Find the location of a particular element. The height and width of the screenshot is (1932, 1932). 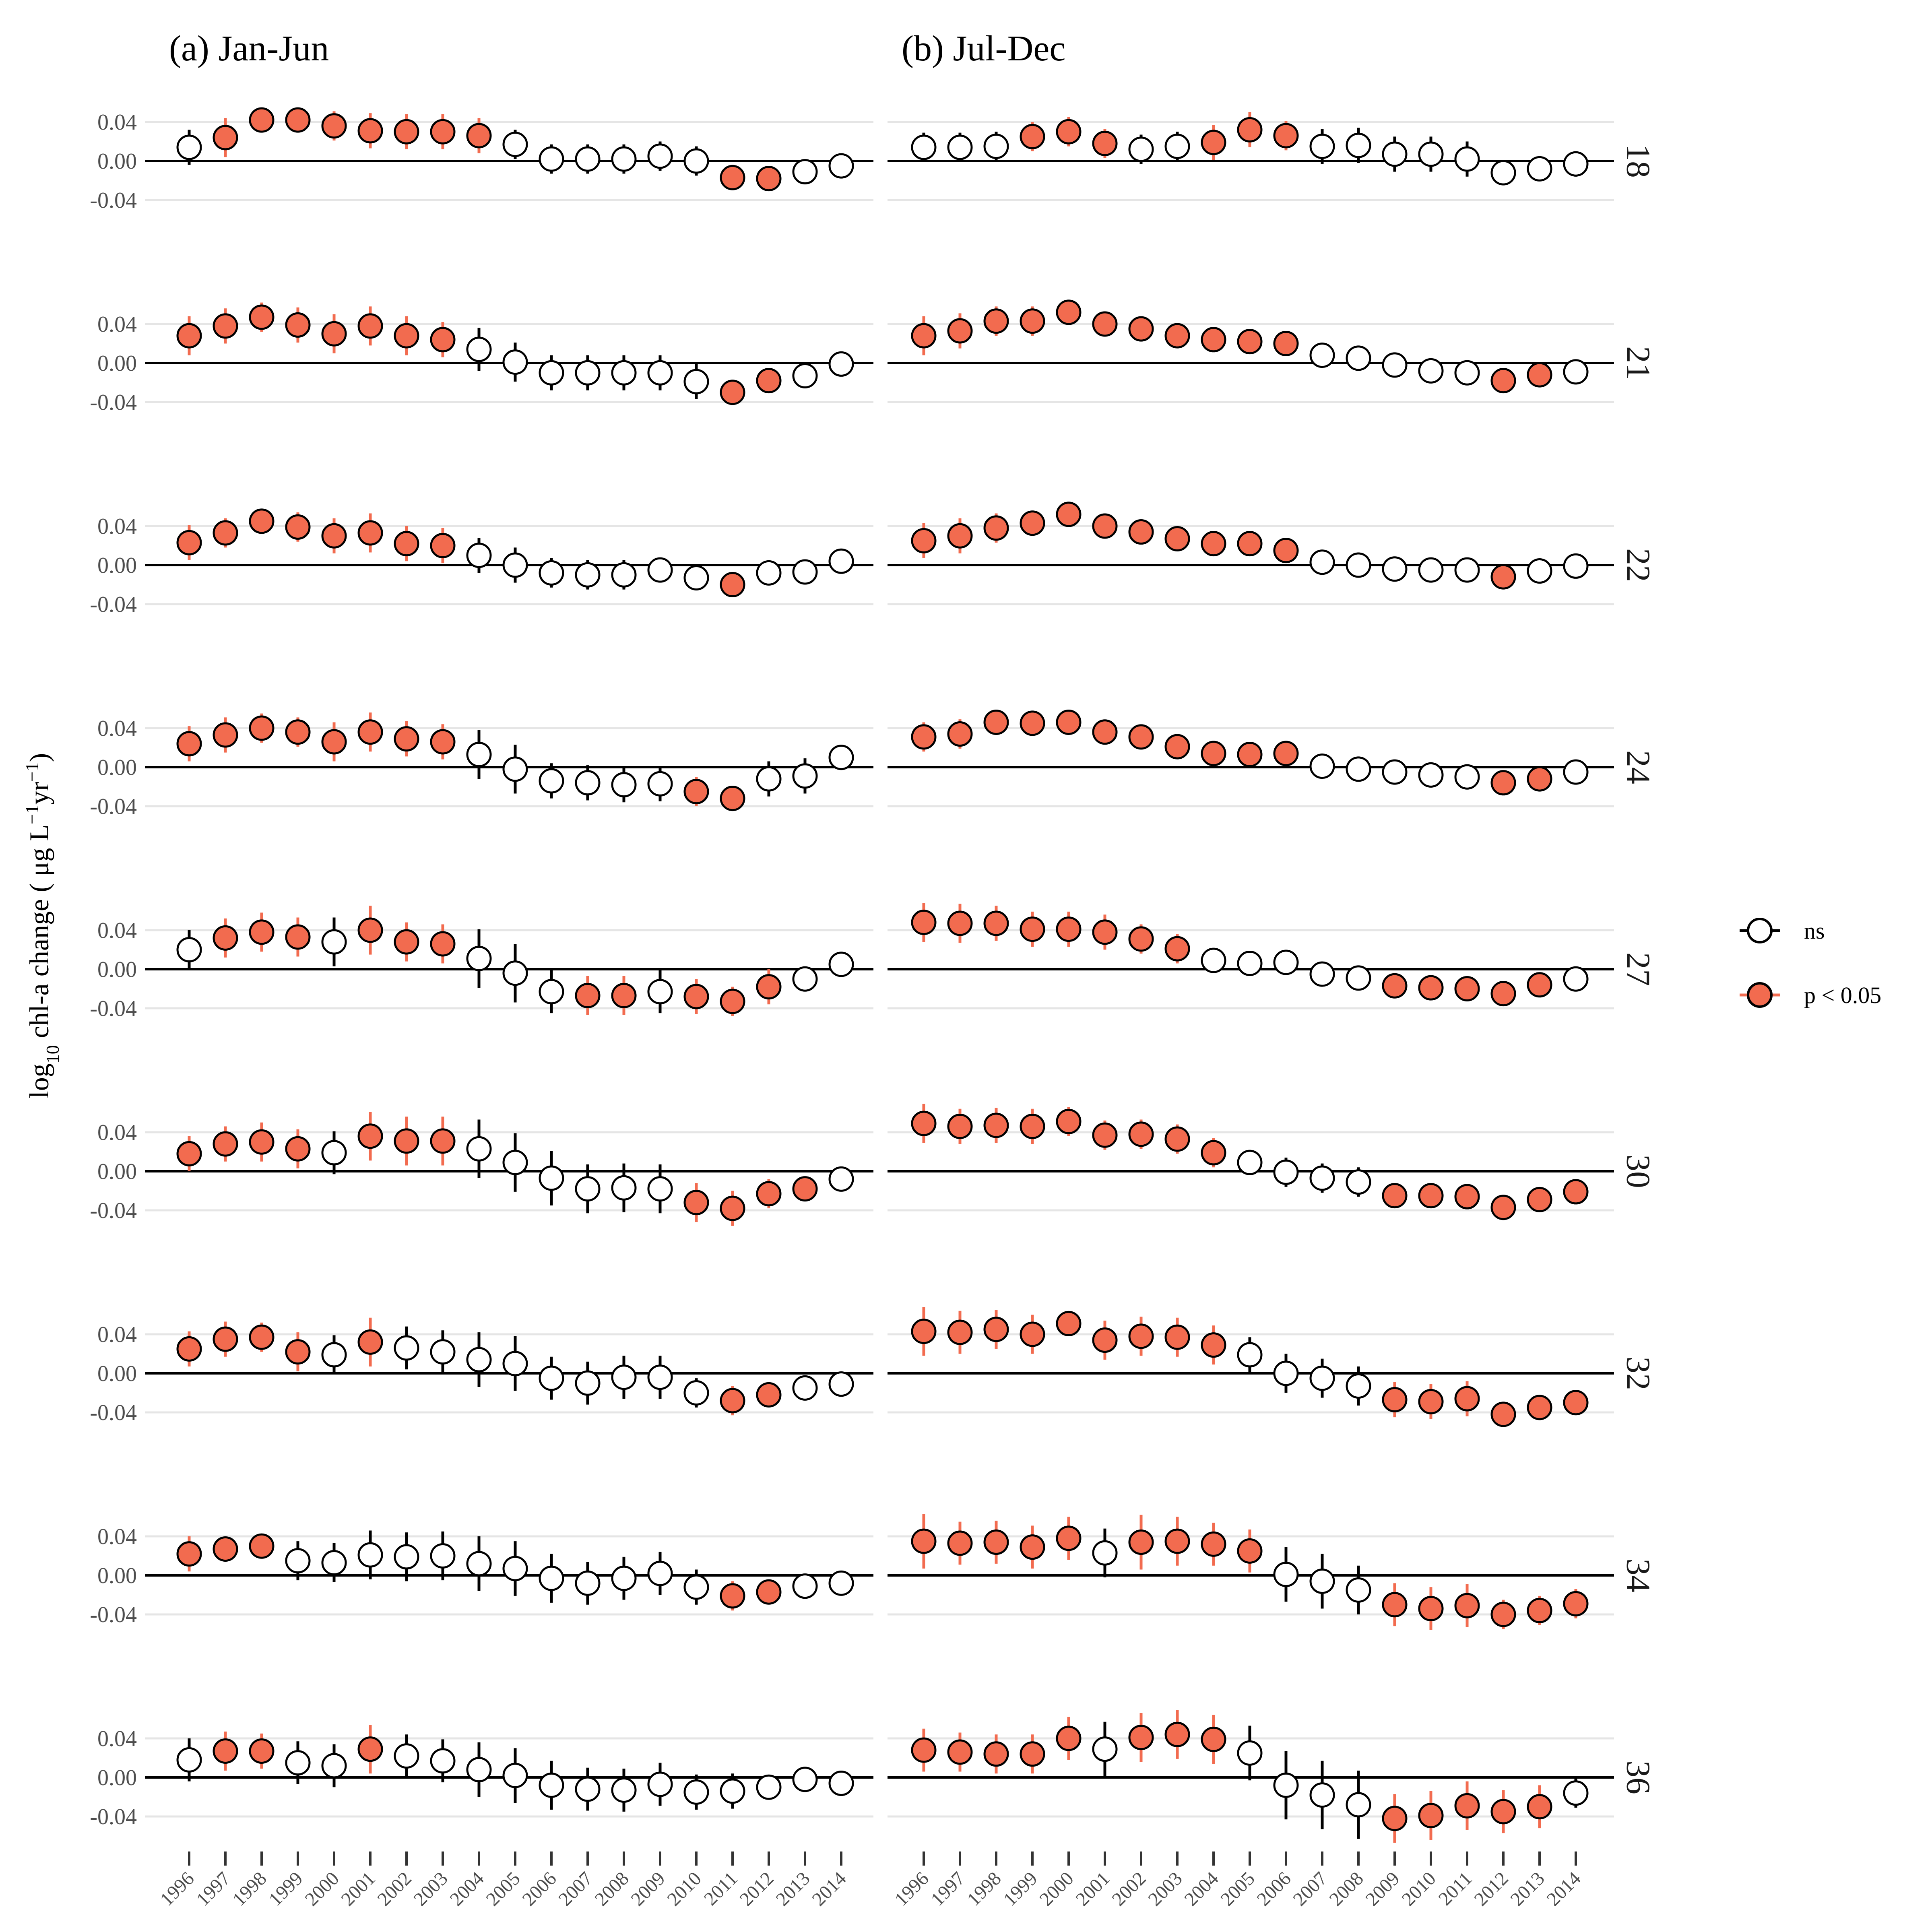

x-tick-label: 2011 is located at coordinates (1455, 1888).